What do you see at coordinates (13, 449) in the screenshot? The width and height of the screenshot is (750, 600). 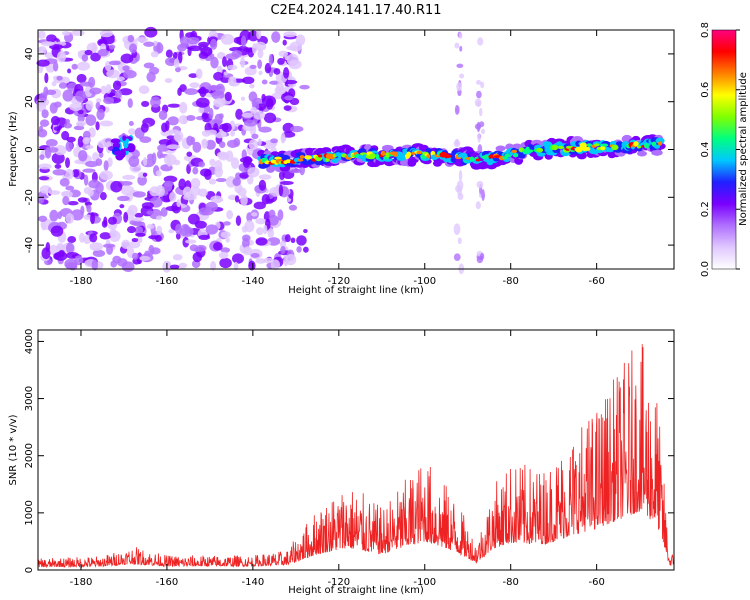 I see `snr-y-axis-label: SNR (10 * v/v)` at bounding box center [13, 449].